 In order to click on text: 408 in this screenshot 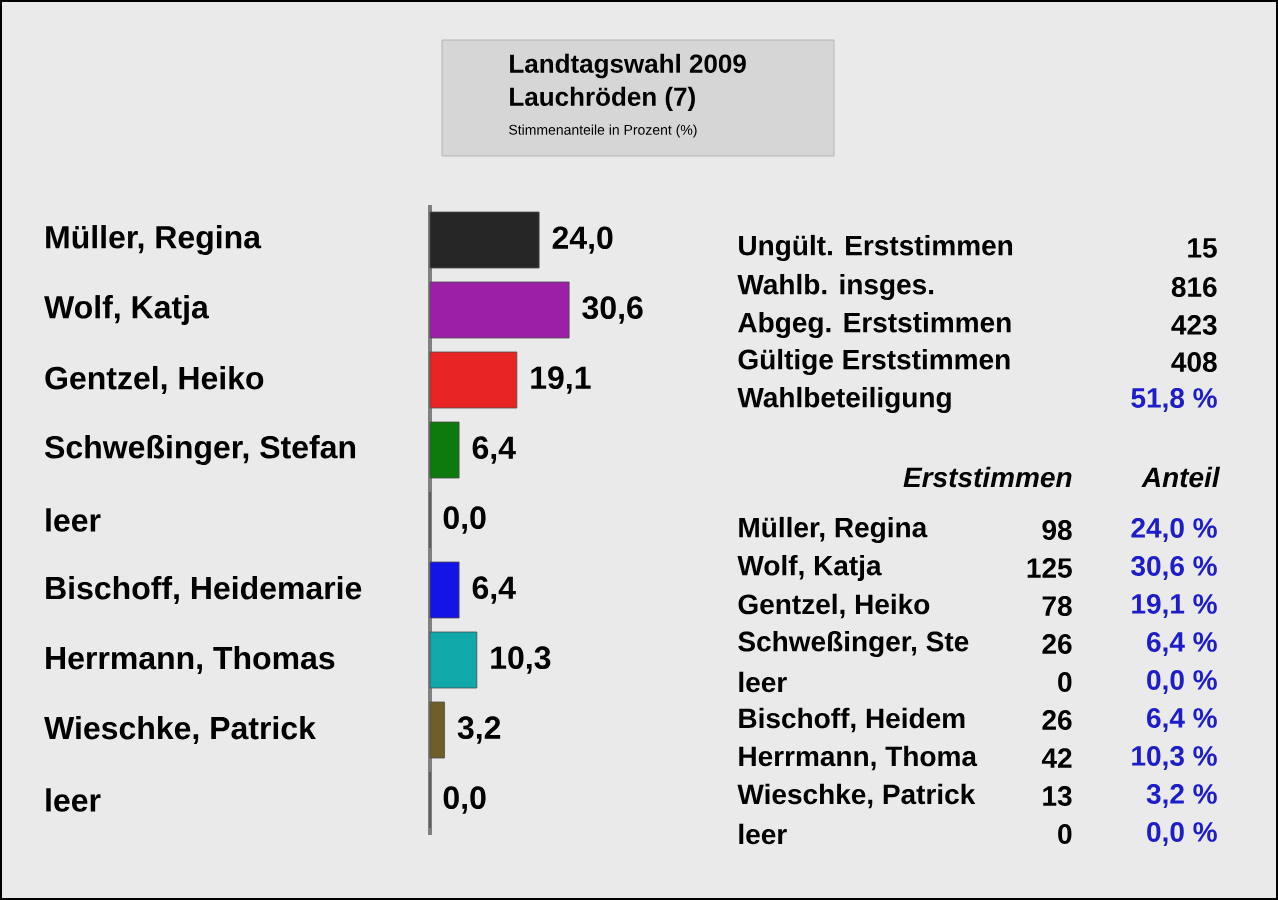, I will do `click(1194, 362)`.